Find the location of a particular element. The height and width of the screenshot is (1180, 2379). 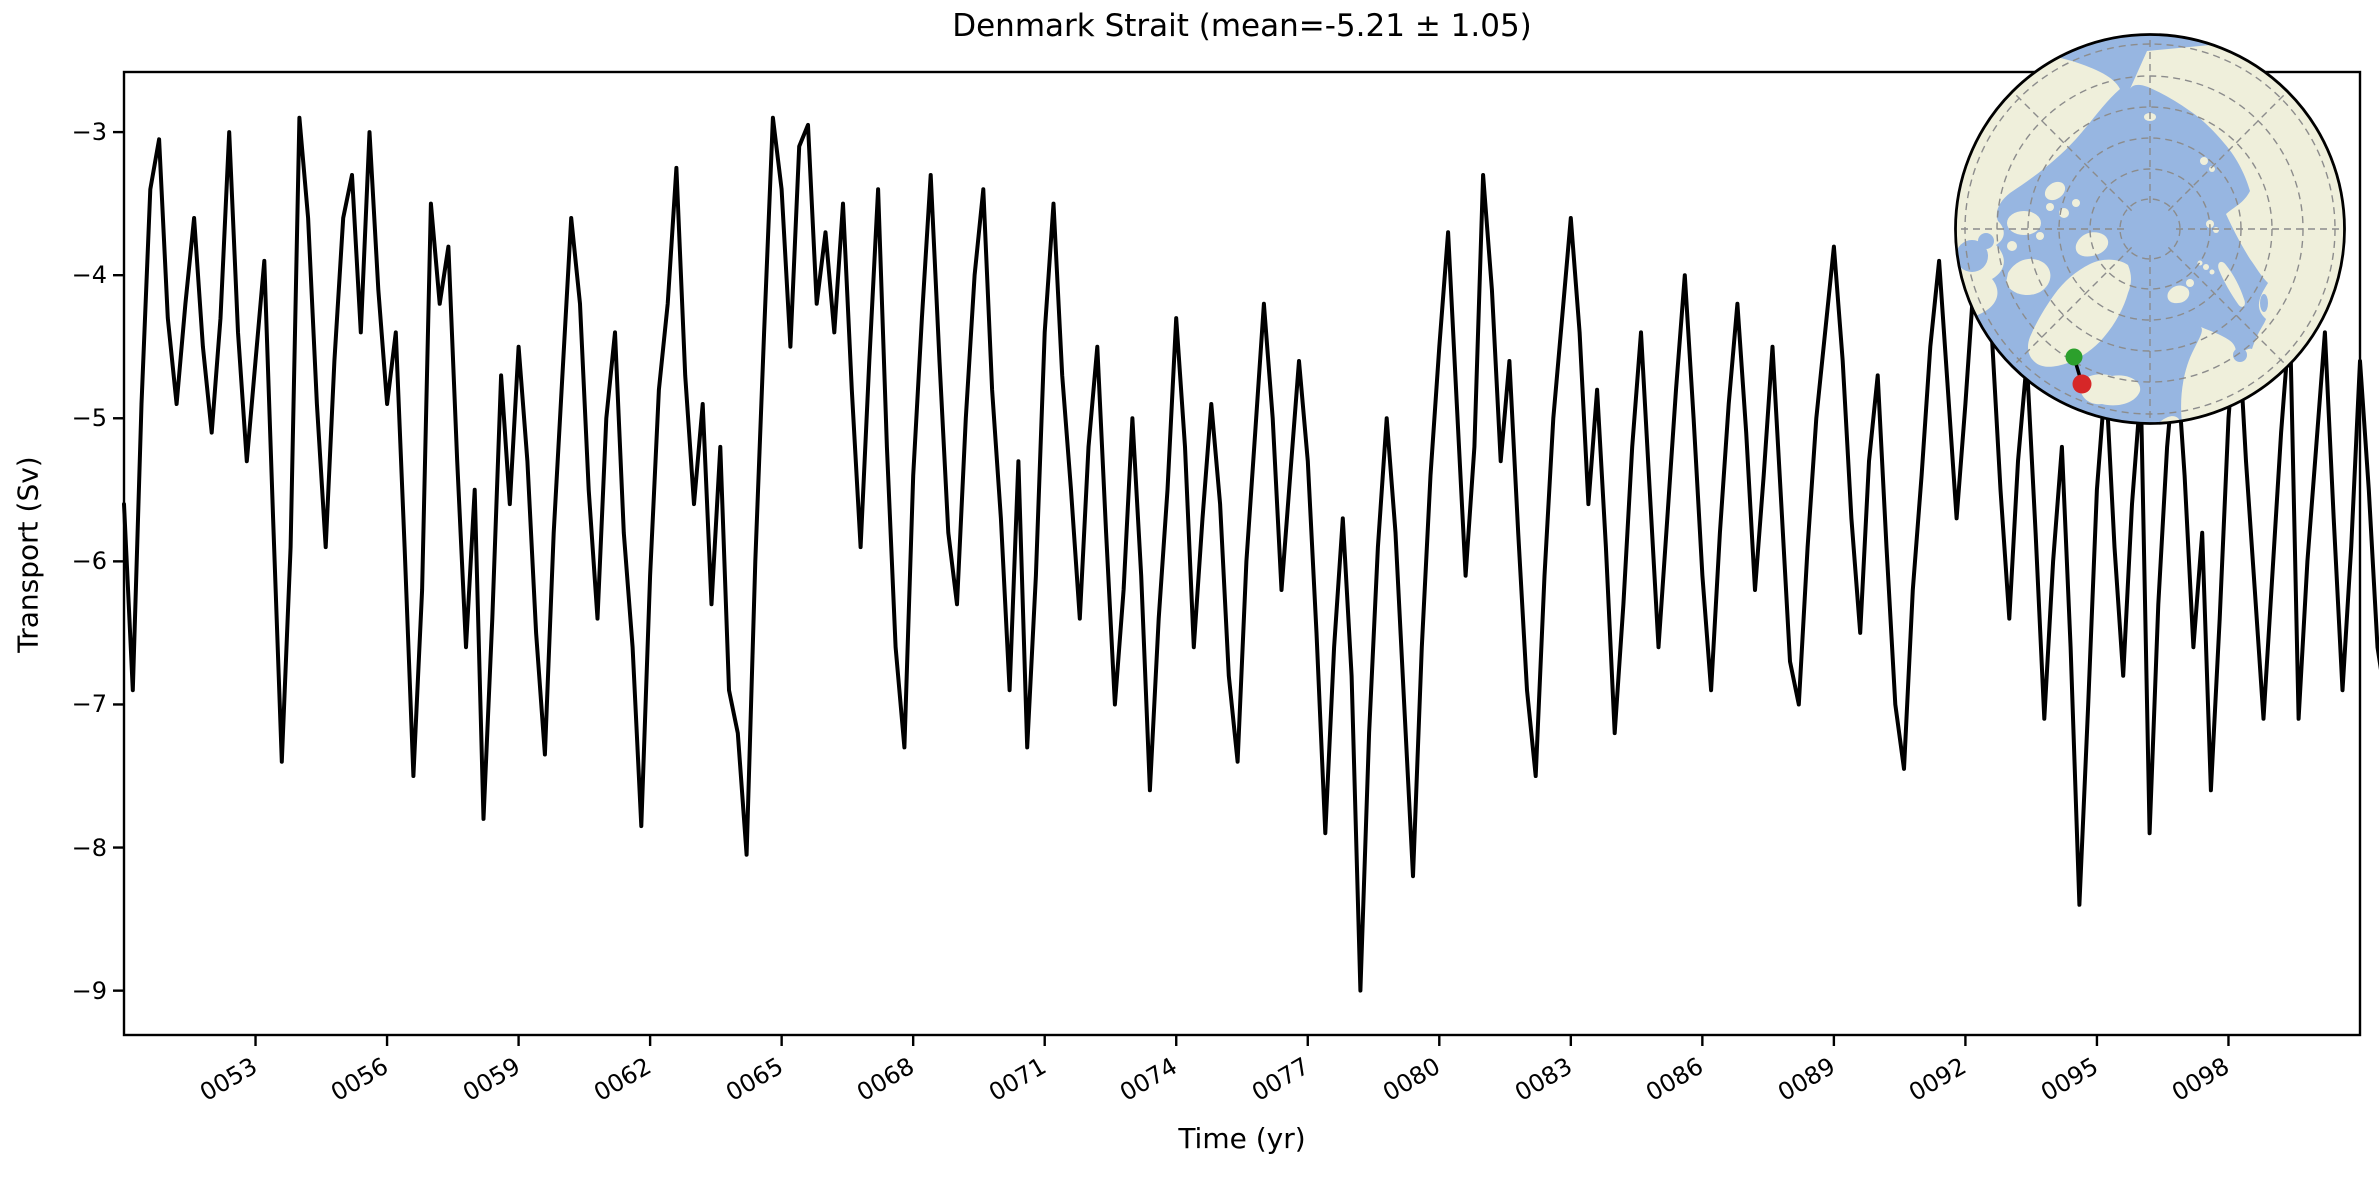

x-axis-label: Time (yr) is located at coordinates (1242, 1138).